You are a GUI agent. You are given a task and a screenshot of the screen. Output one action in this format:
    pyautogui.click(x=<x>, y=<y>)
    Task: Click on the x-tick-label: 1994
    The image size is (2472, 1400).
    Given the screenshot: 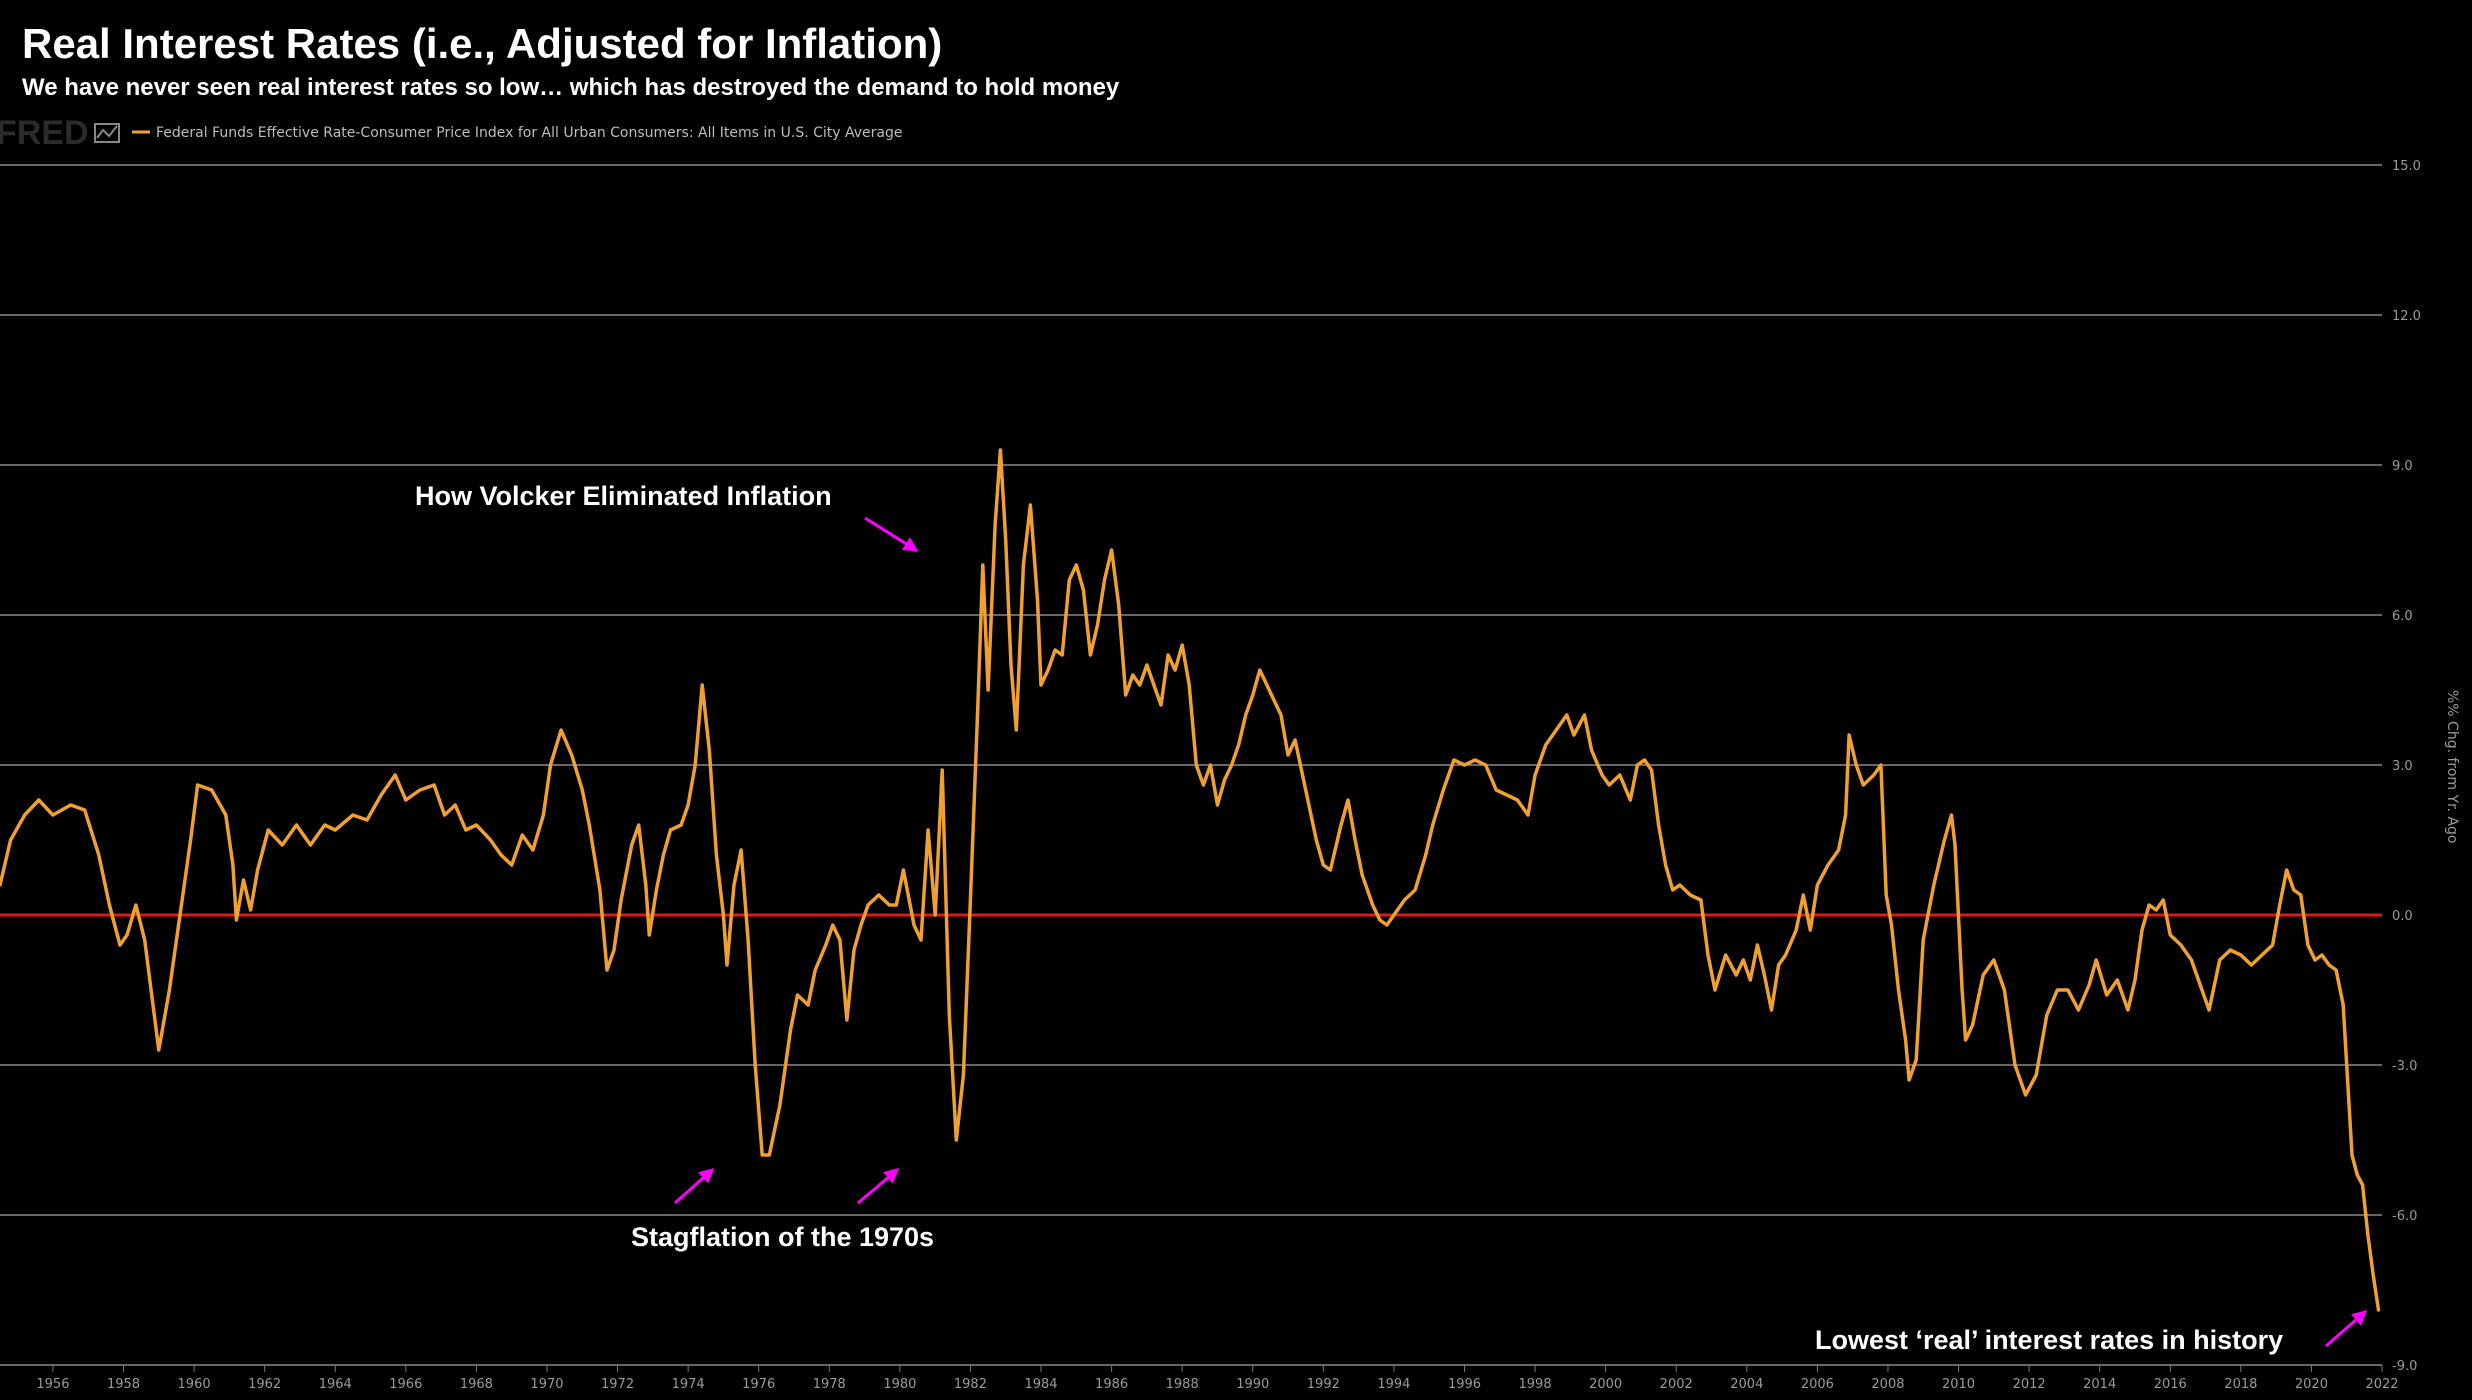 What is the action you would take?
    pyautogui.click(x=1393, y=1384)
    